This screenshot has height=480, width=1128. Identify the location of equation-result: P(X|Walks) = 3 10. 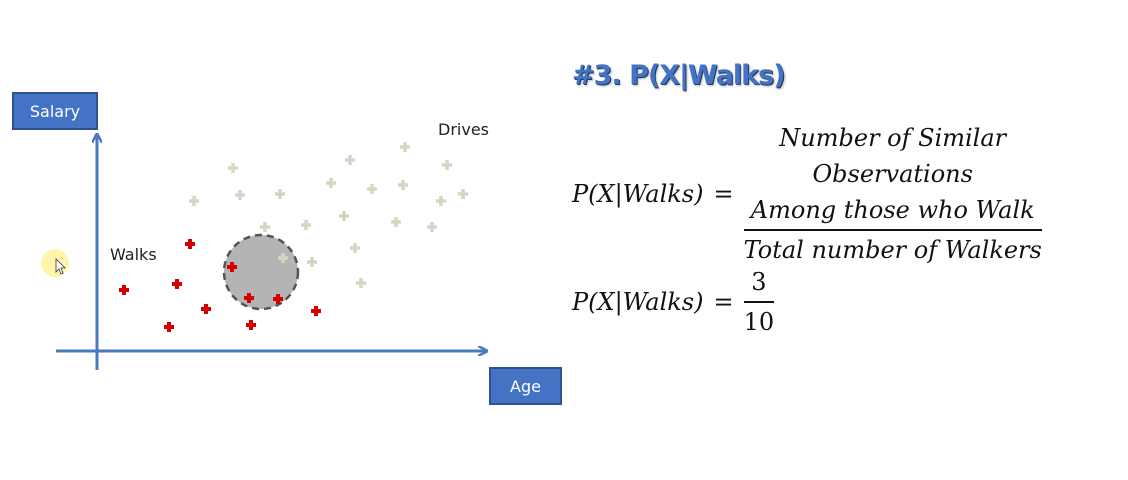
(673, 302).